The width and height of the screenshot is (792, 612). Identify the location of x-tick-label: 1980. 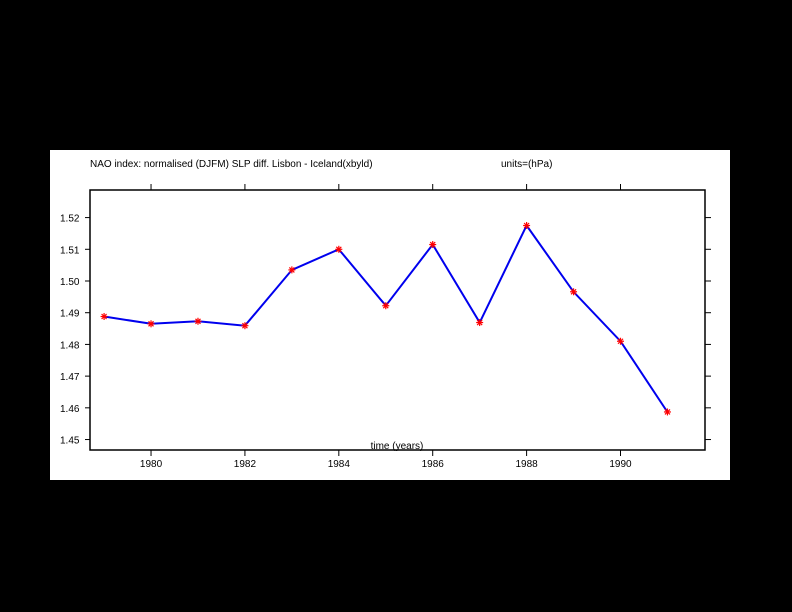
(151, 464).